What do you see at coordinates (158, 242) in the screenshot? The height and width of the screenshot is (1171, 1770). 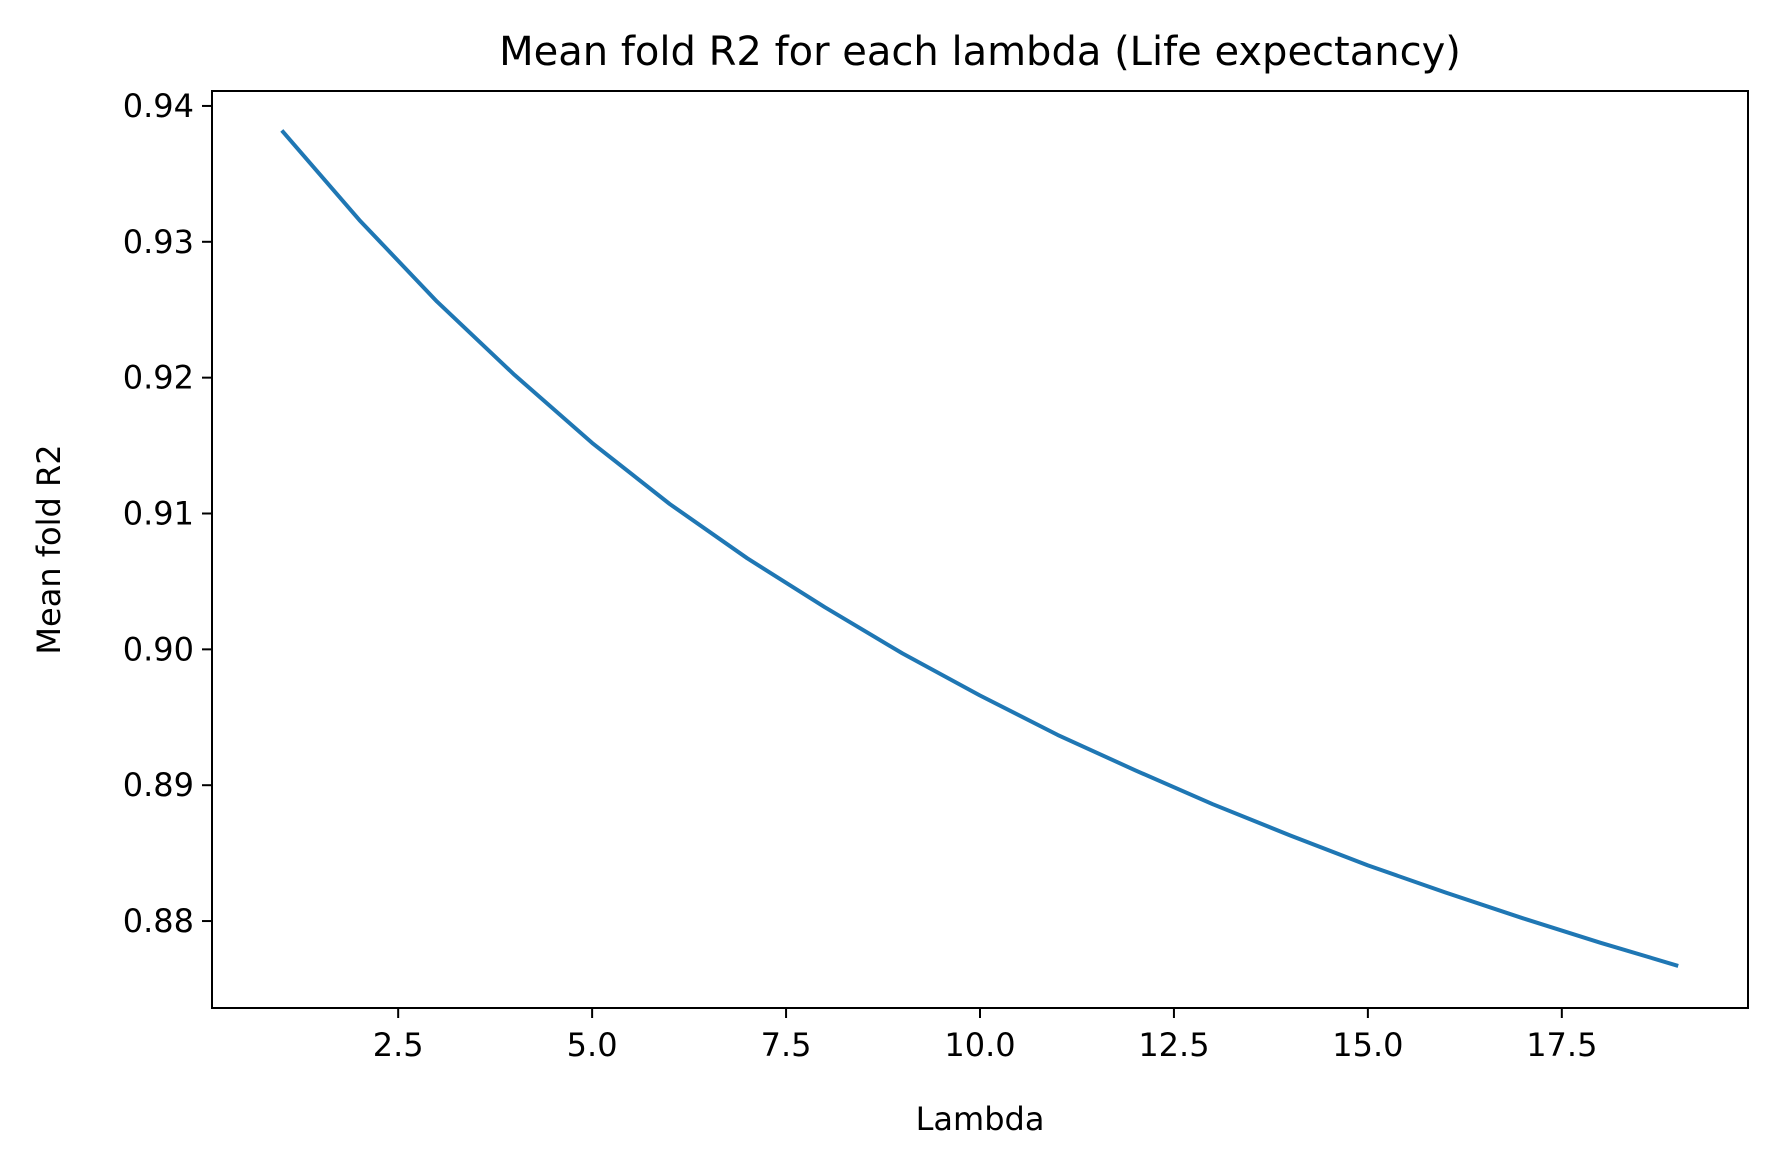 I see `y-tick-label: 0.93` at bounding box center [158, 242].